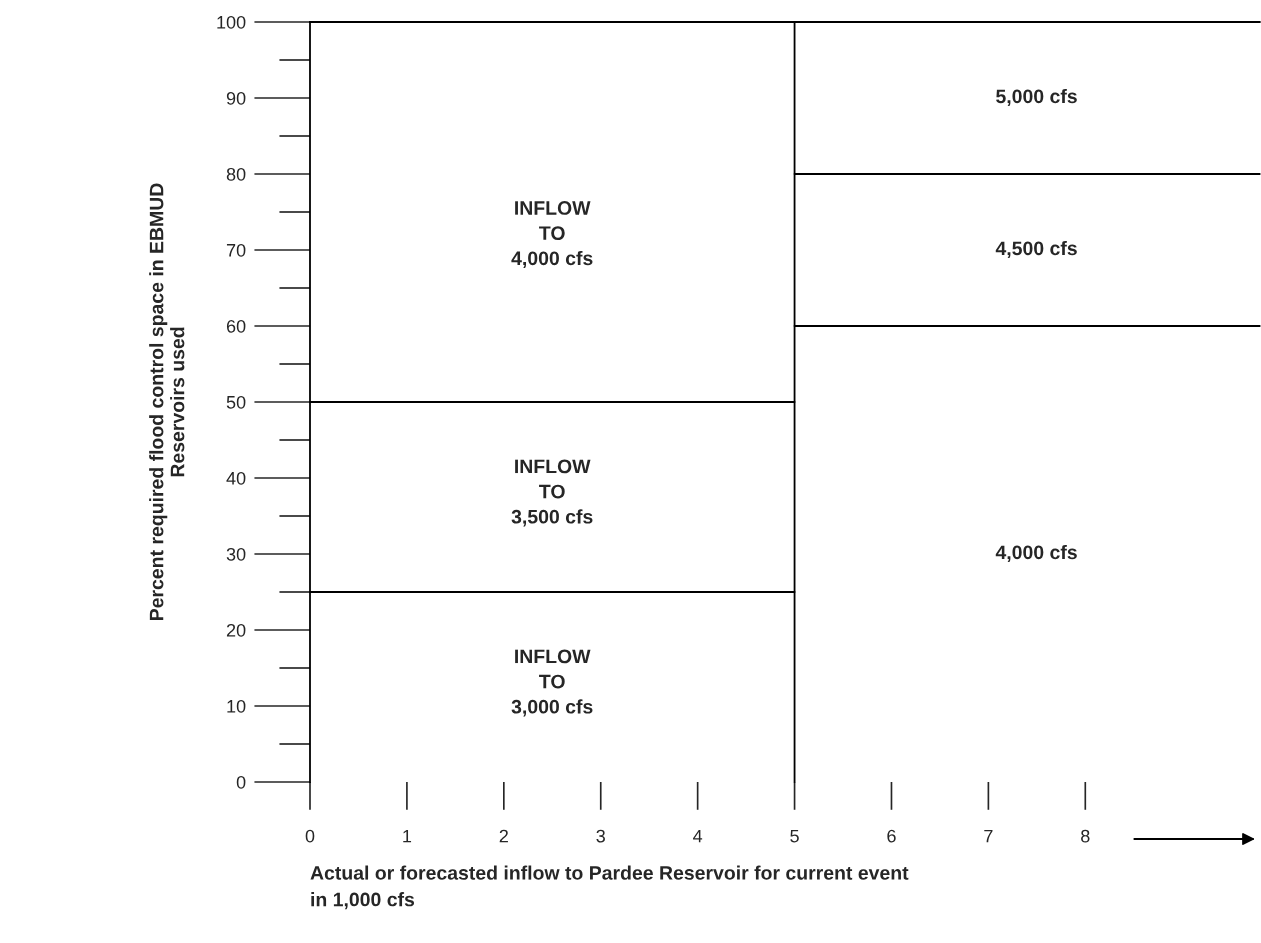  What do you see at coordinates (891, 836) in the screenshot?
I see `x-tick-label: 6` at bounding box center [891, 836].